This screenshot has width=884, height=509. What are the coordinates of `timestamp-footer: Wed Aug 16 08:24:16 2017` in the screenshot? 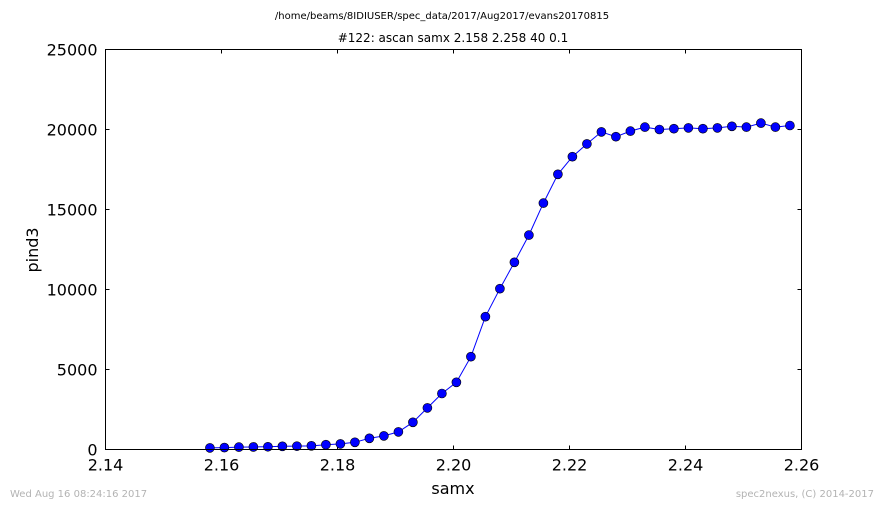 It's located at (79, 494).